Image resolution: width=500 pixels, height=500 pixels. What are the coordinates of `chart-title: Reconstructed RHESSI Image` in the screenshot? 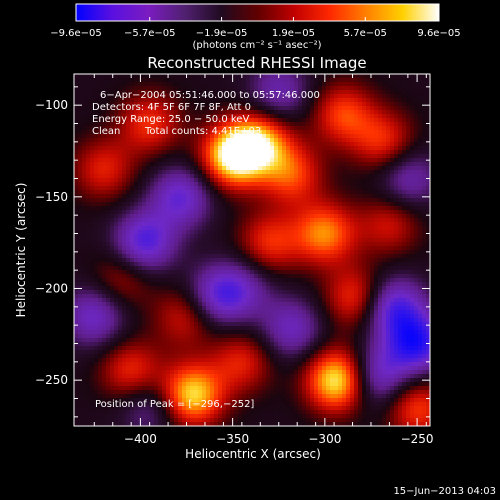 It's located at (256, 63).